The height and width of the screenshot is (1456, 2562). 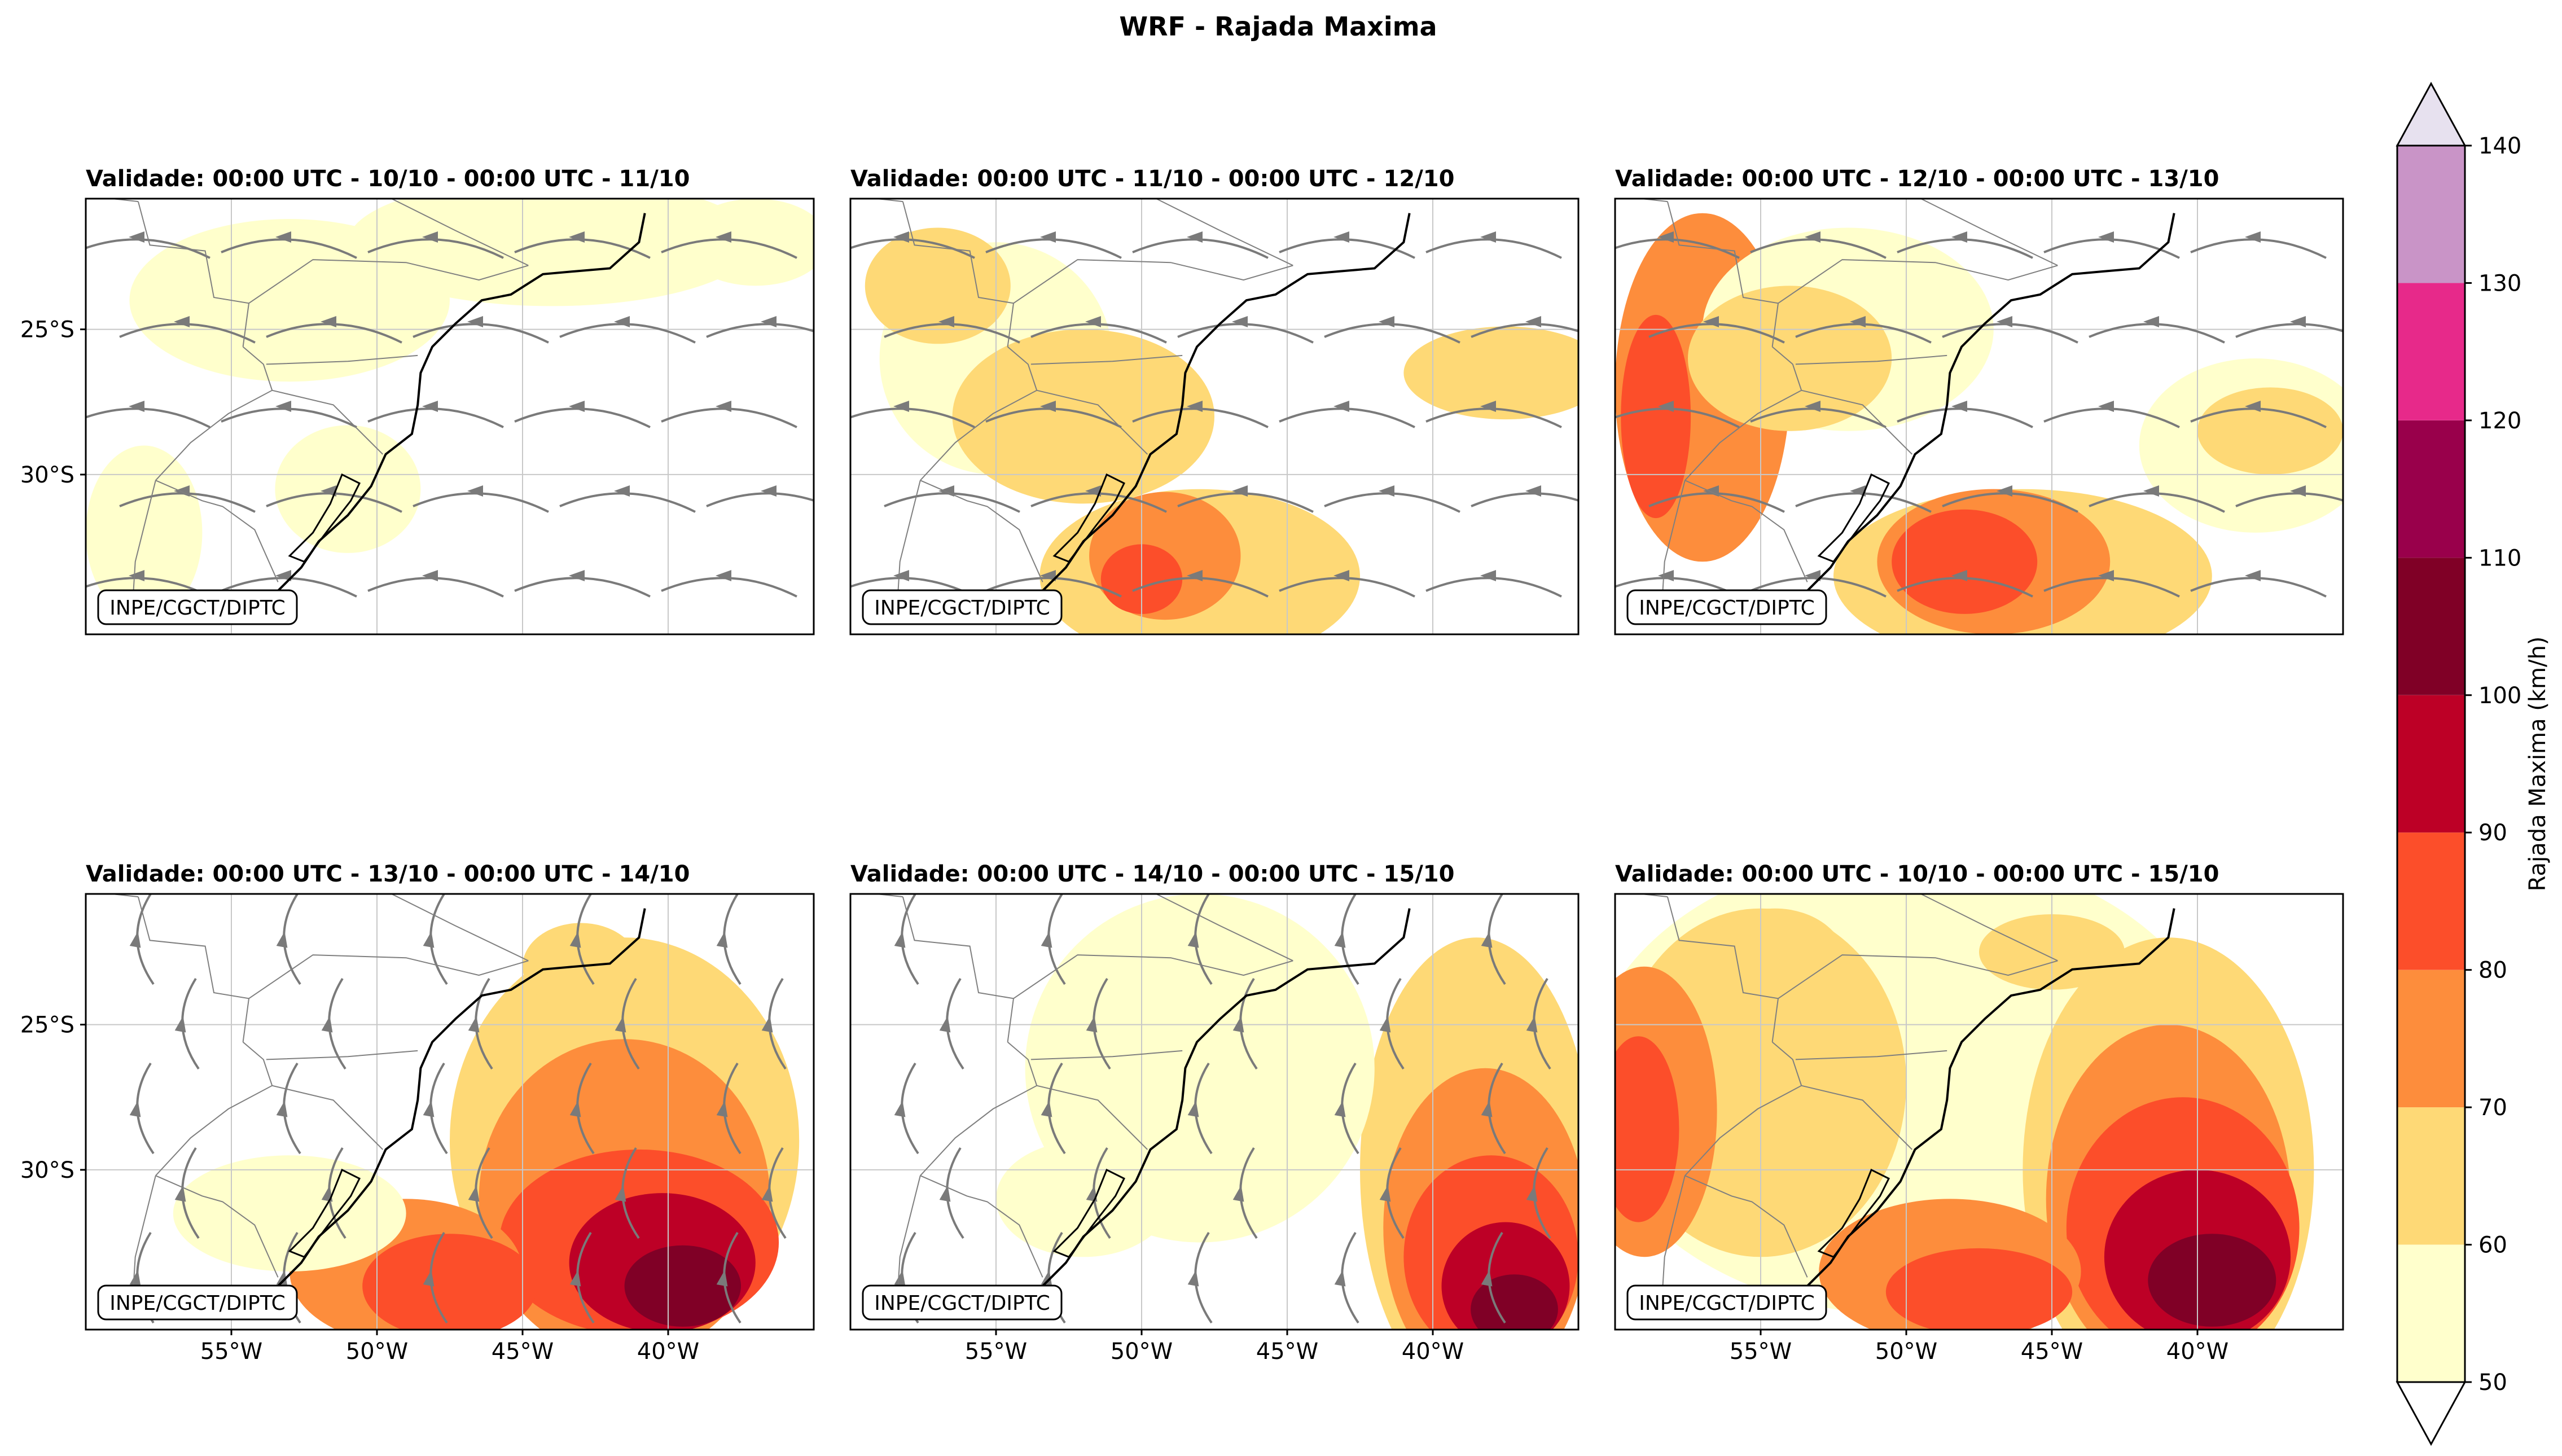 I want to click on lat-tick-label: 30°S, so click(x=47, y=1170).